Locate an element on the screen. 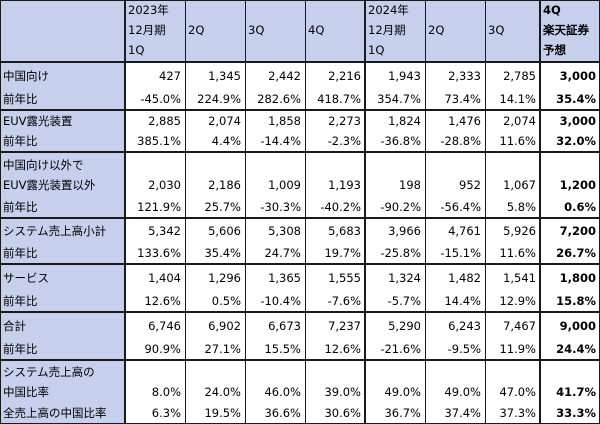 The height and width of the screenshot is (424, 600). value-cell: 2,885 is located at coordinates (155, 120).